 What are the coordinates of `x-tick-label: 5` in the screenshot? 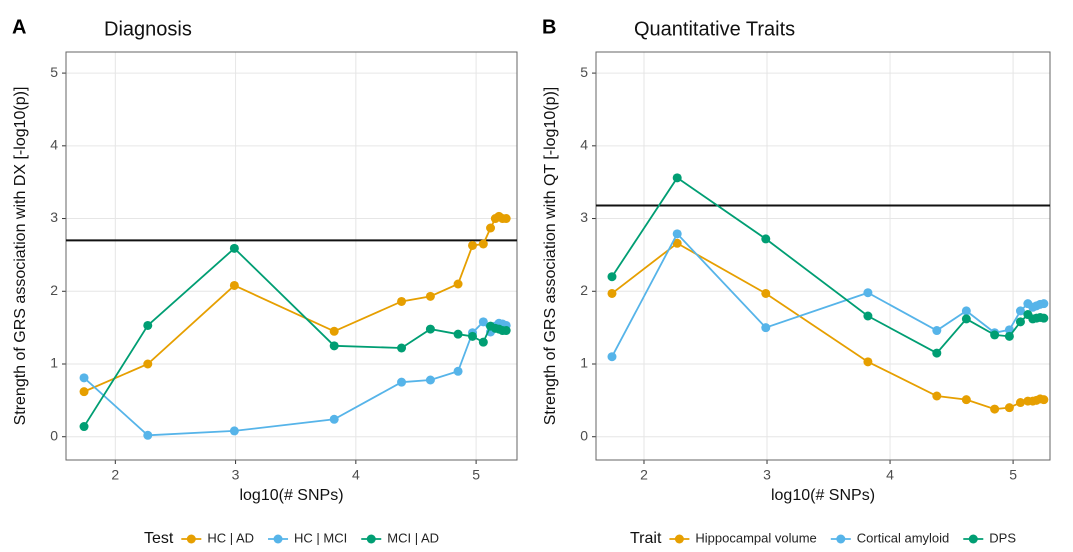 It's located at (1013, 475).